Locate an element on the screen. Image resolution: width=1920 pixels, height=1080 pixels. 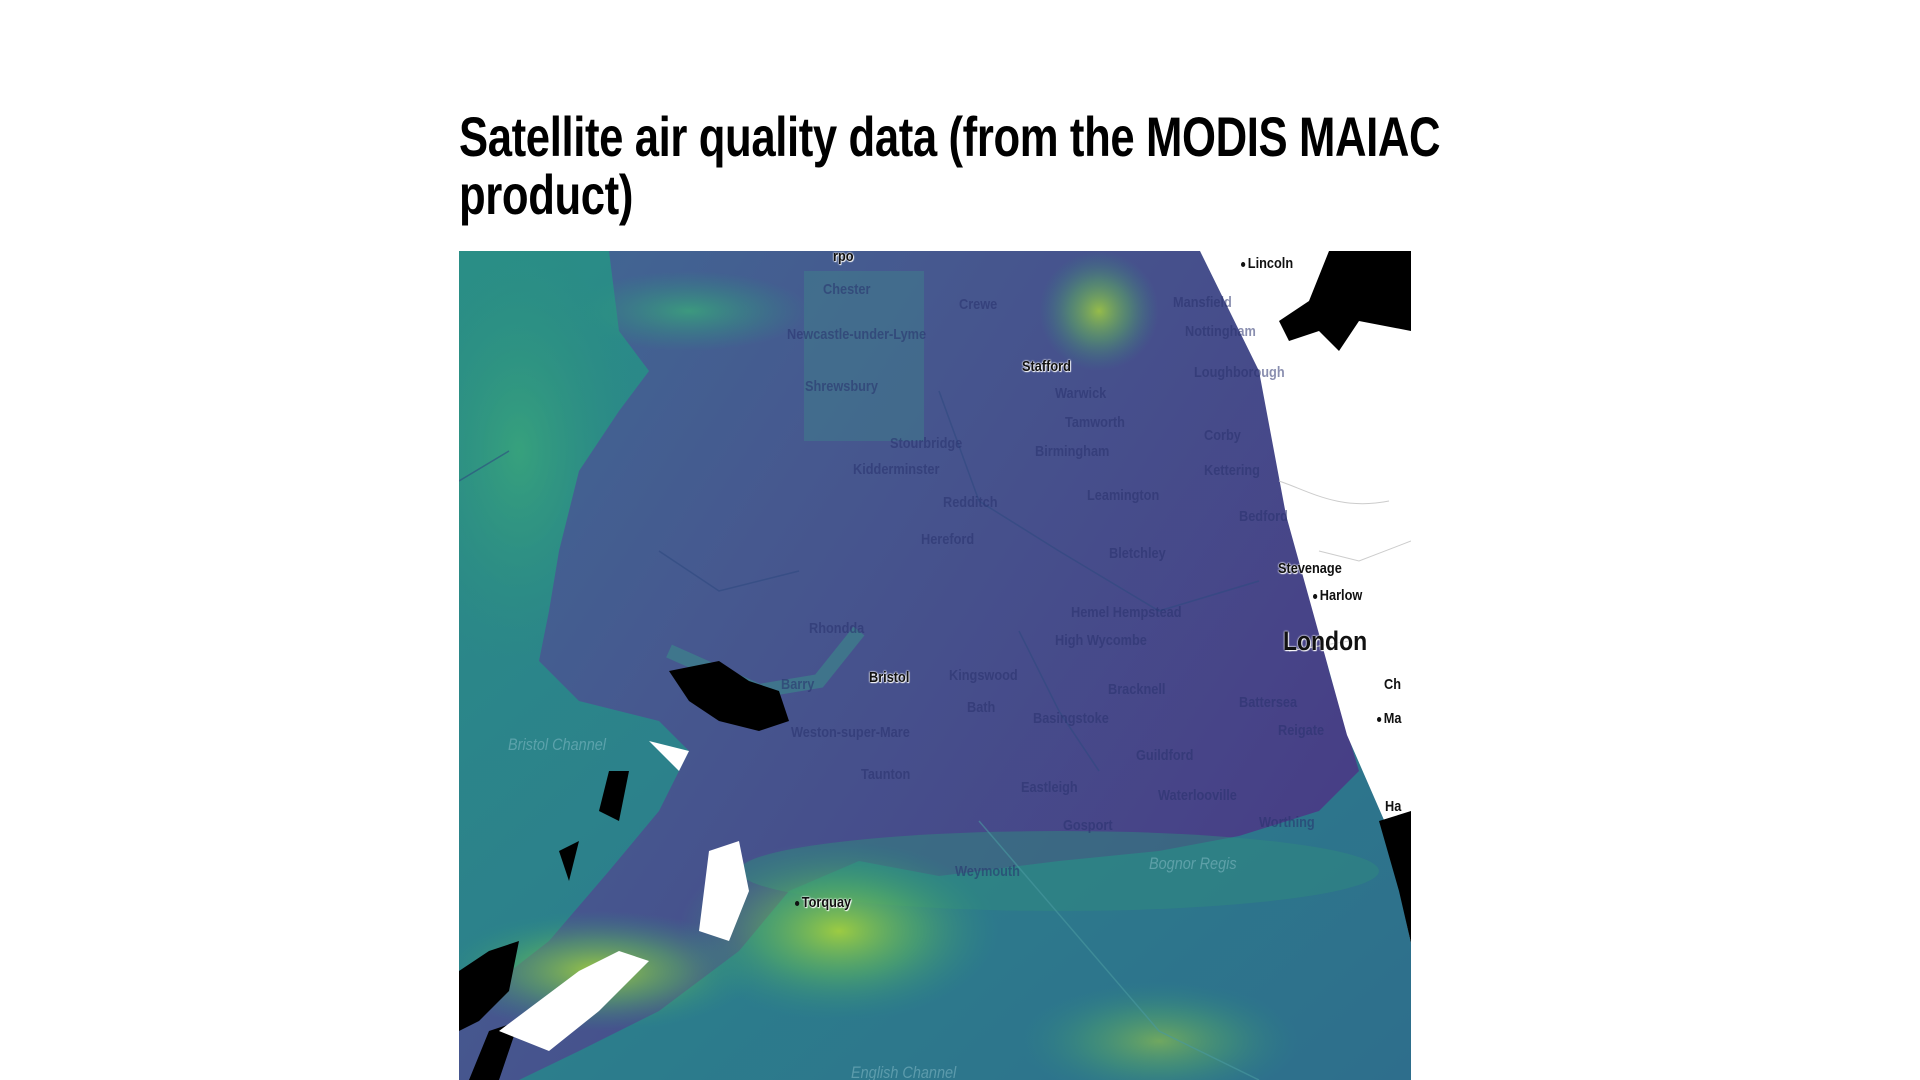
city-label: Newcastle-under-Lyme is located at coordinates (857, 334).